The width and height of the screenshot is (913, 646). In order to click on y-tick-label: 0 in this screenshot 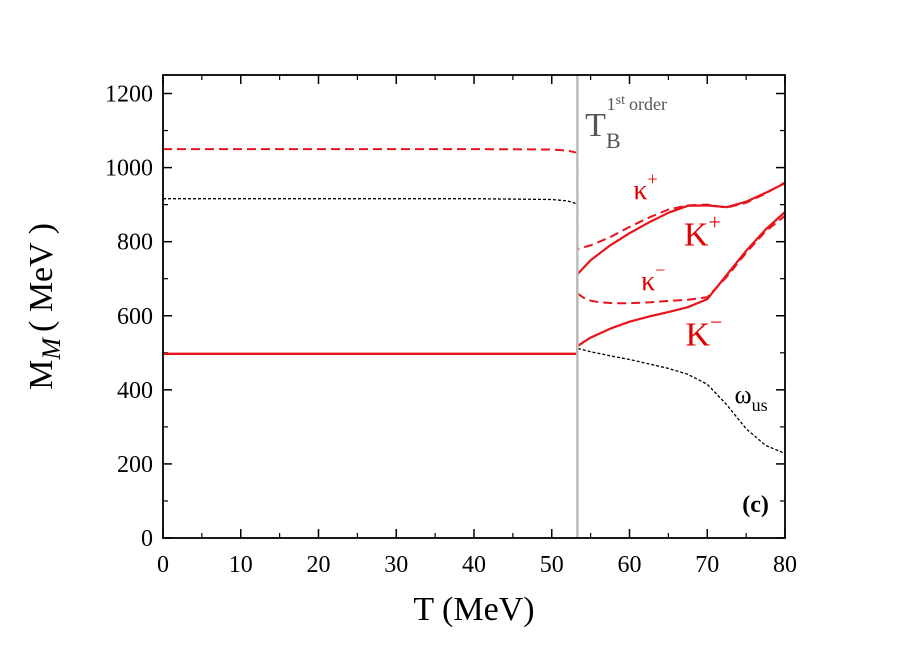, I will do `click(147, 539)`.